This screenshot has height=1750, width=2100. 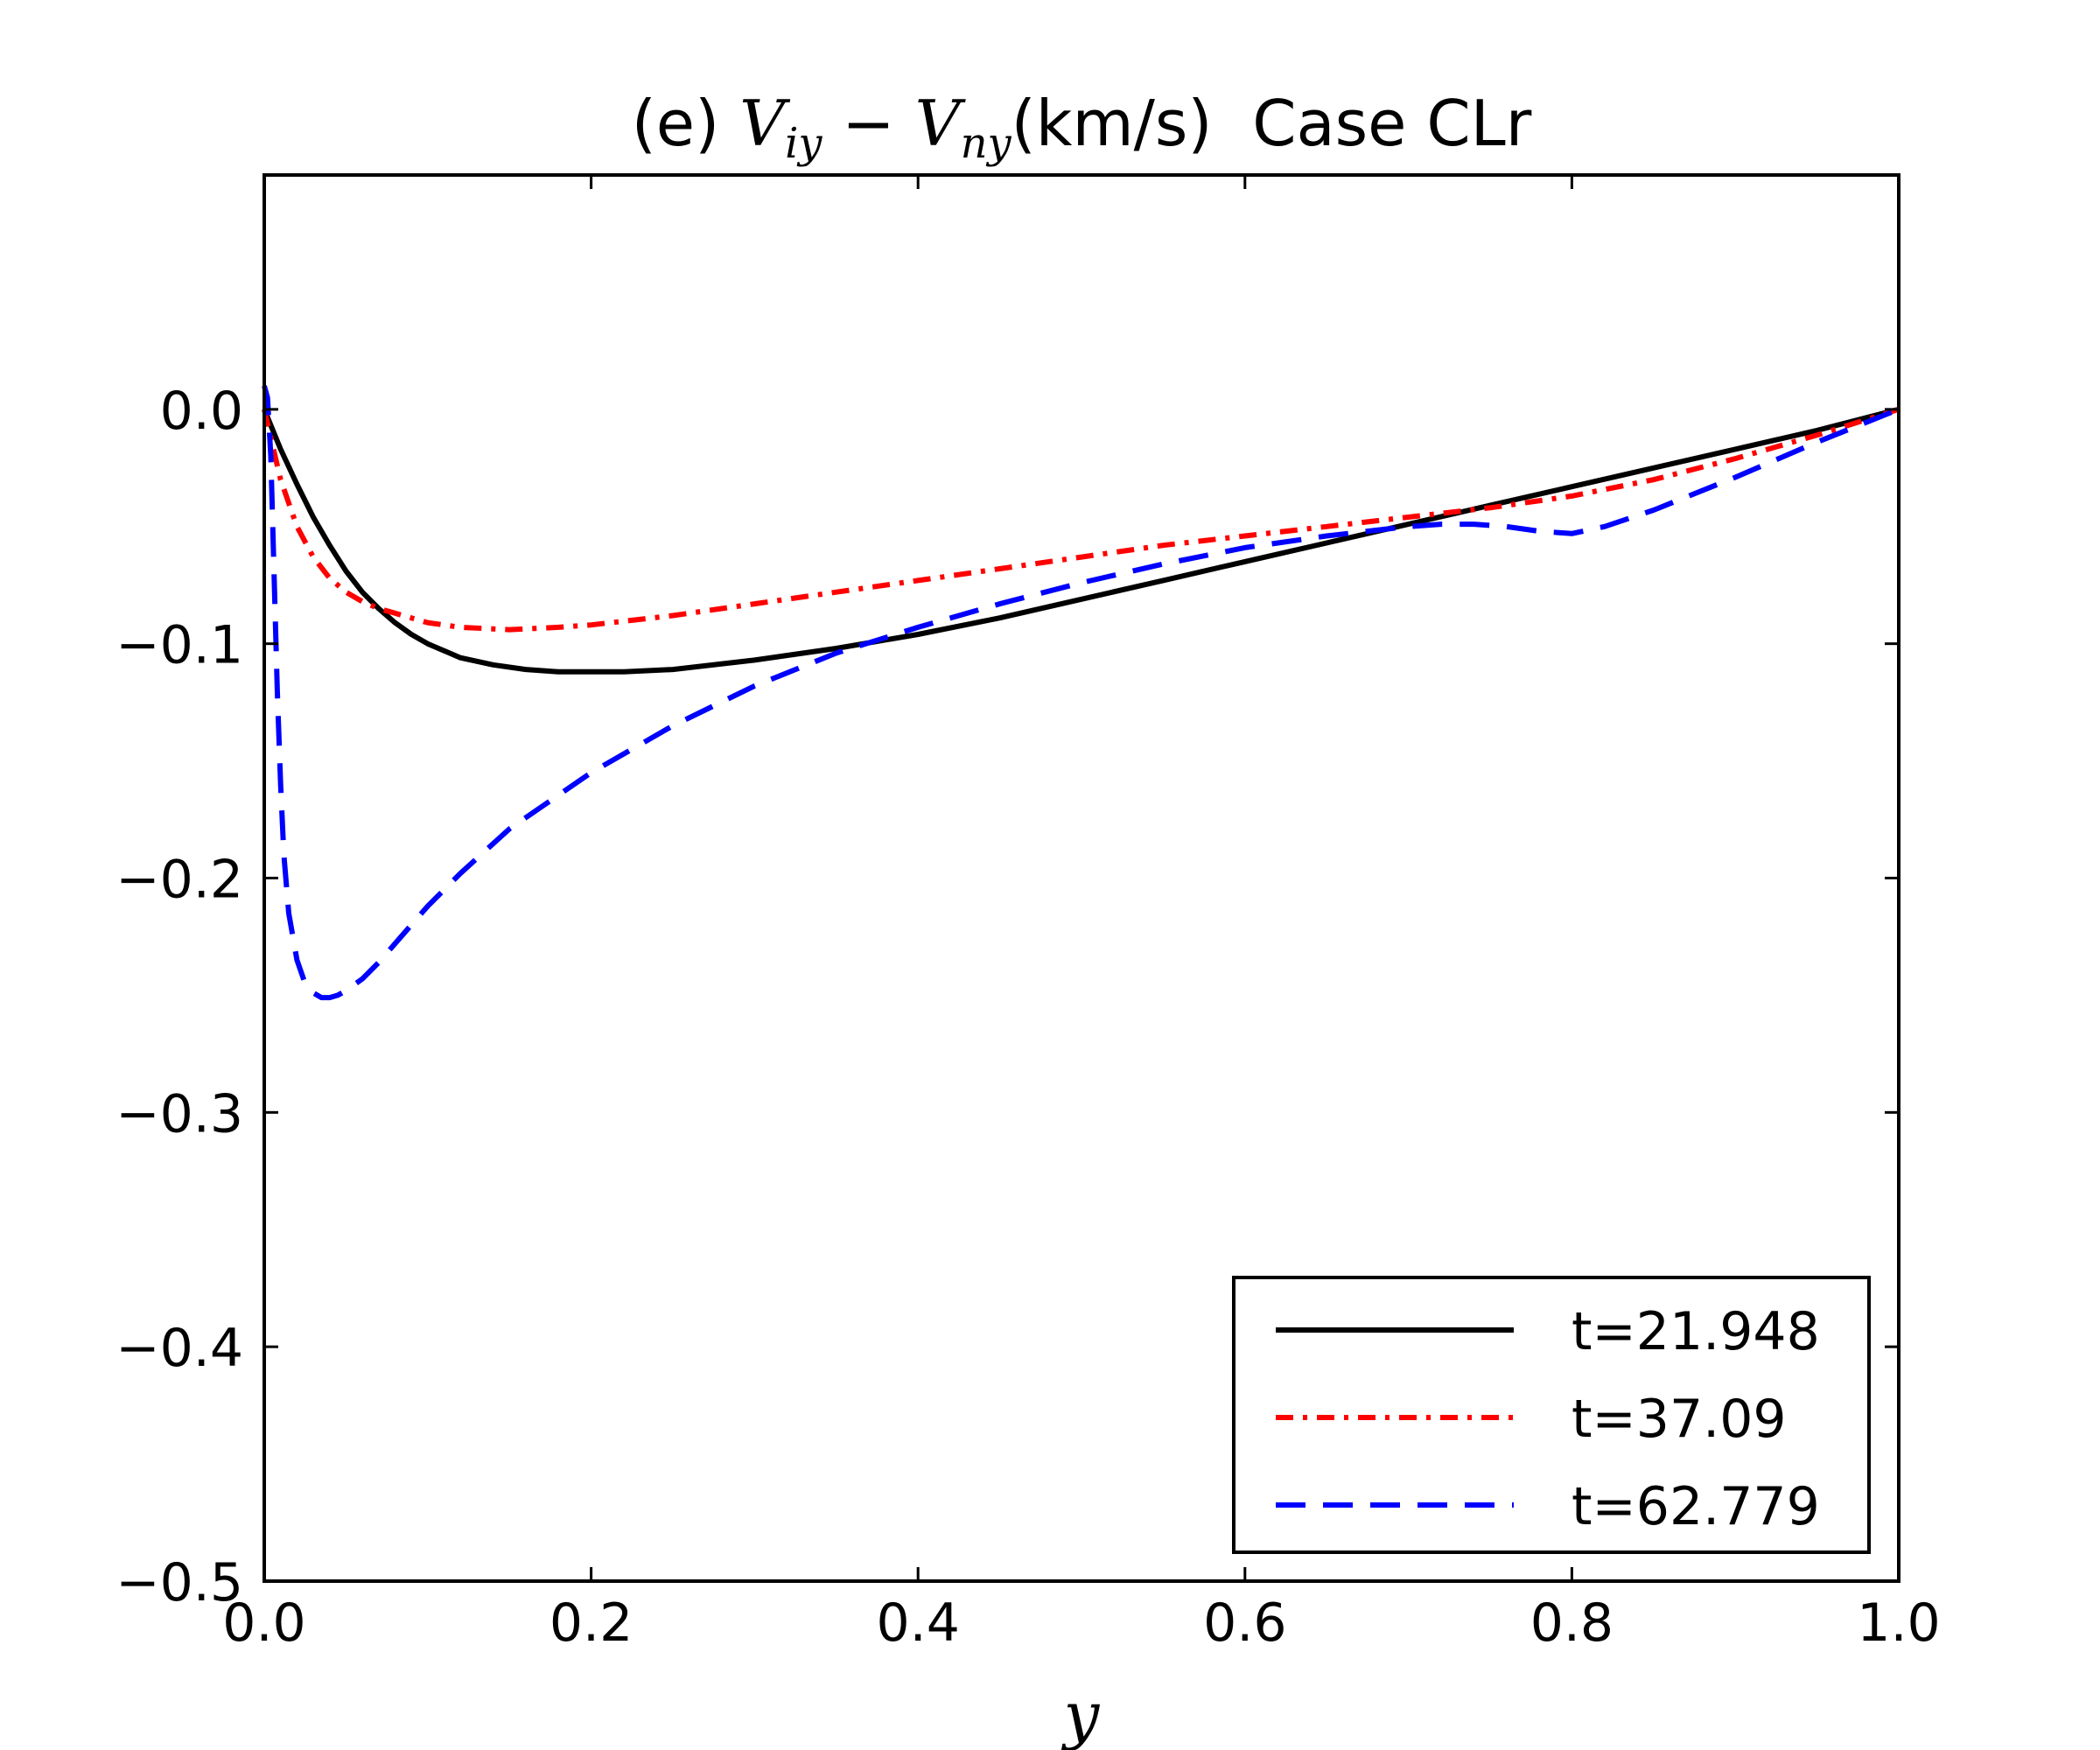 What do you see at coordinates (986, 143) in the screenshot?
I see `title-math-b-sub: ny` at bounding box center [986, 143].